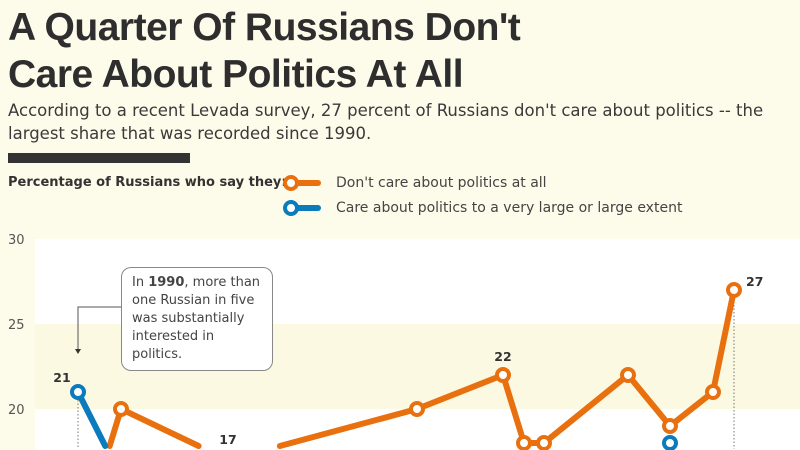  What do you see at coordinates (264, 27) in the screenshot?
I see `title-line-1: A Quarter Of Russians Don't` at bounding box center [264, 27].